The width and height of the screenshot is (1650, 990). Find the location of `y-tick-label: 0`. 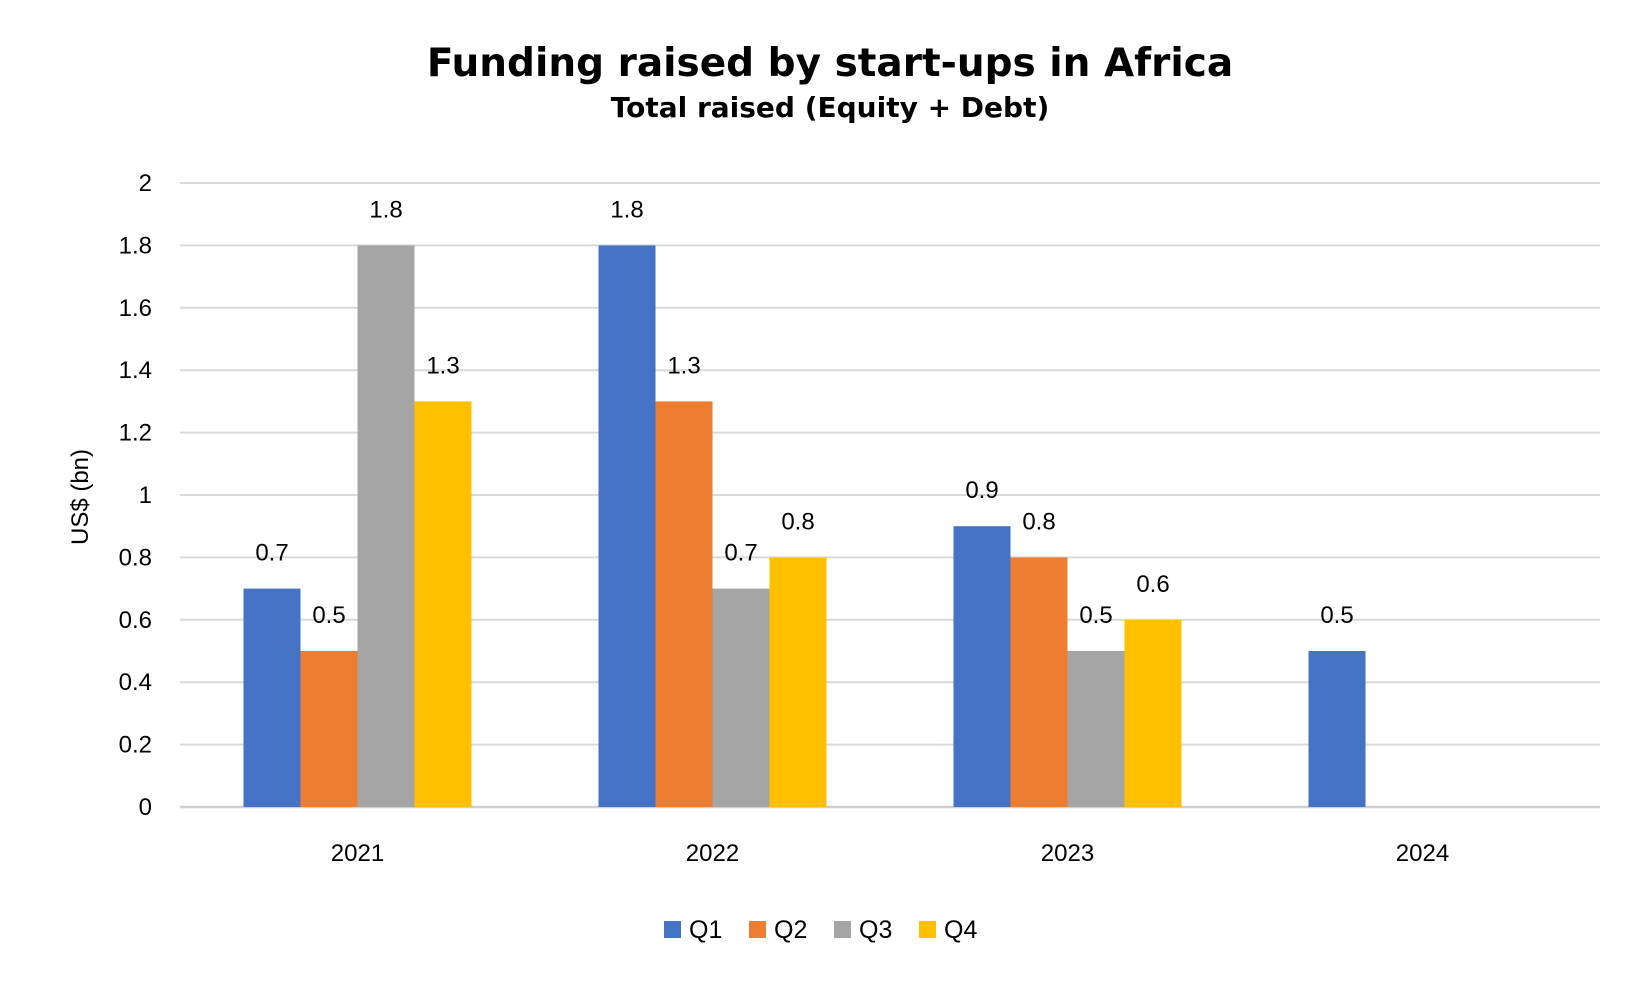

y-tick-label: 0 is located at coordinates (145, 807).